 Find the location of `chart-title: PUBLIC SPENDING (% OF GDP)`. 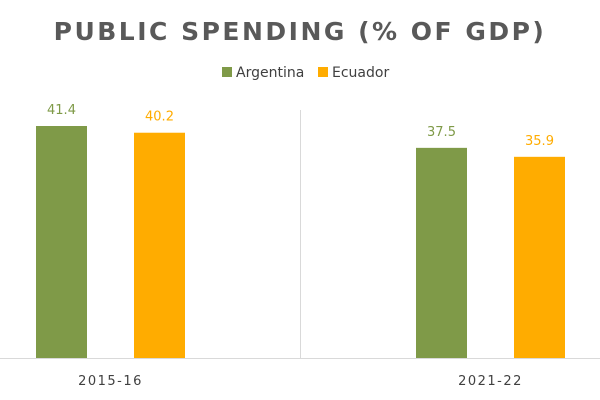

chart-title: PUBLIC SPENDING (% OF GDP) is located at coordinates (300, 31).